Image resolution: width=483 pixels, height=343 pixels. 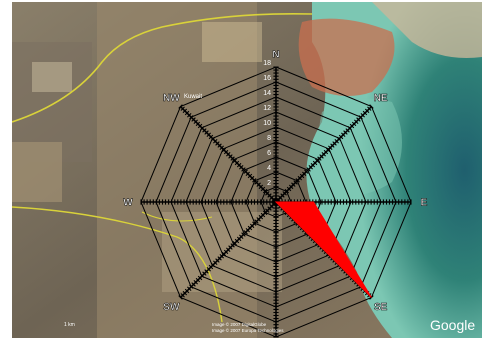 I want to click on scale-label: 1 km, so click(x=69, y=325).